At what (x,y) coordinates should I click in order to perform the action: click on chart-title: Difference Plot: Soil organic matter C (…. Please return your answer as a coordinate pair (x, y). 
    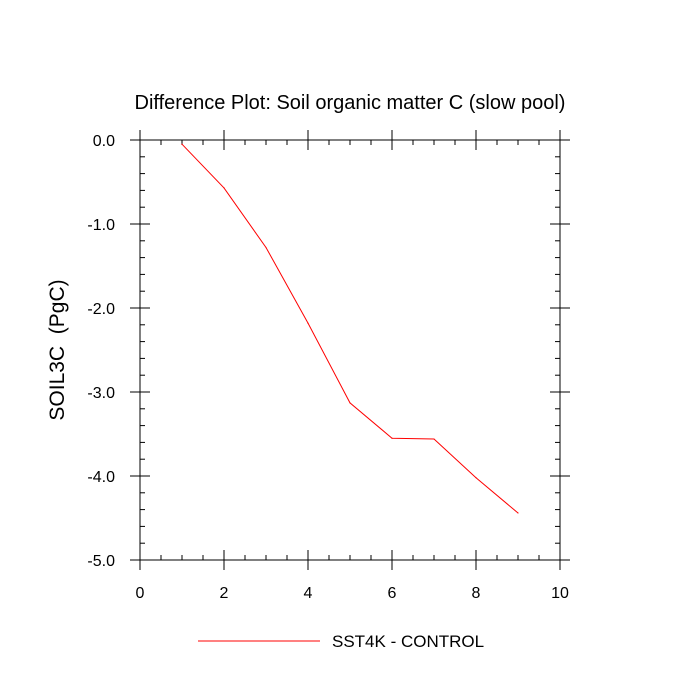
    Looking at the image, I should click on (350, 103).